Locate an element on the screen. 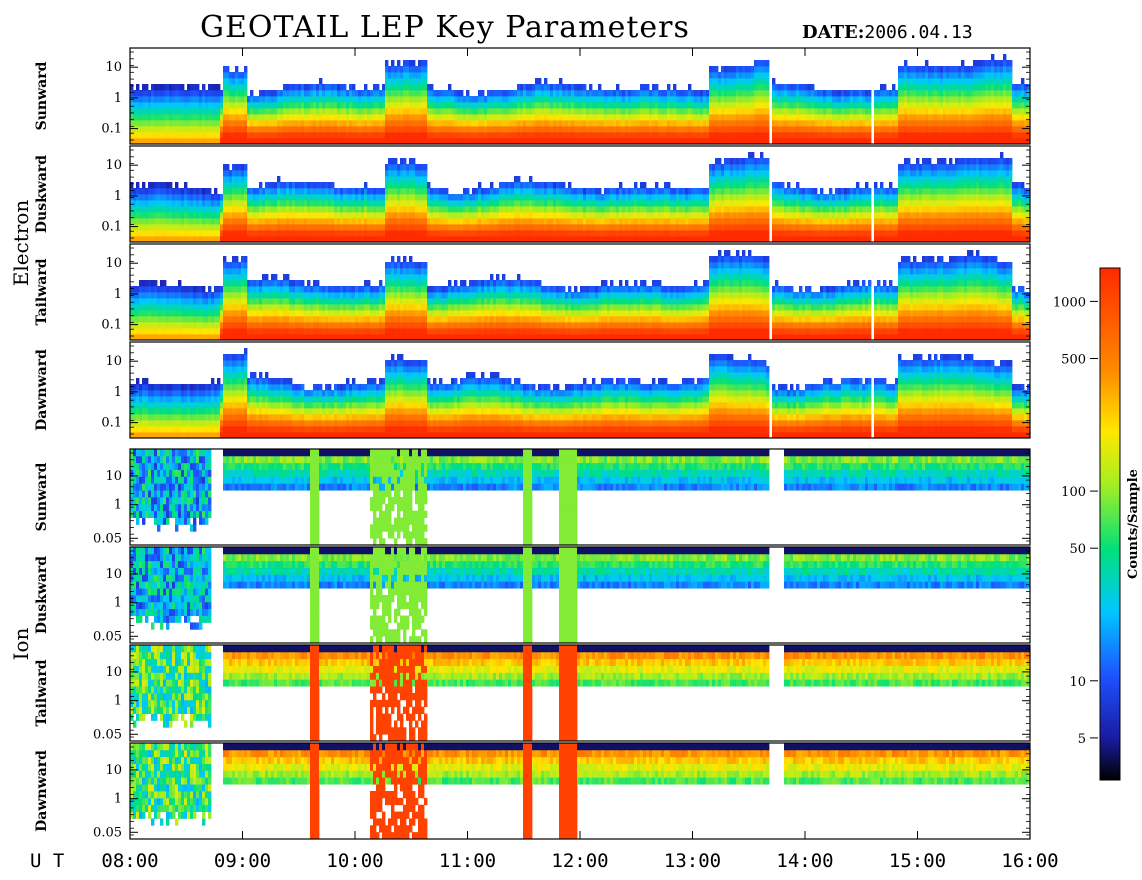  group-label: Ion is located at coordinates (21, 643).